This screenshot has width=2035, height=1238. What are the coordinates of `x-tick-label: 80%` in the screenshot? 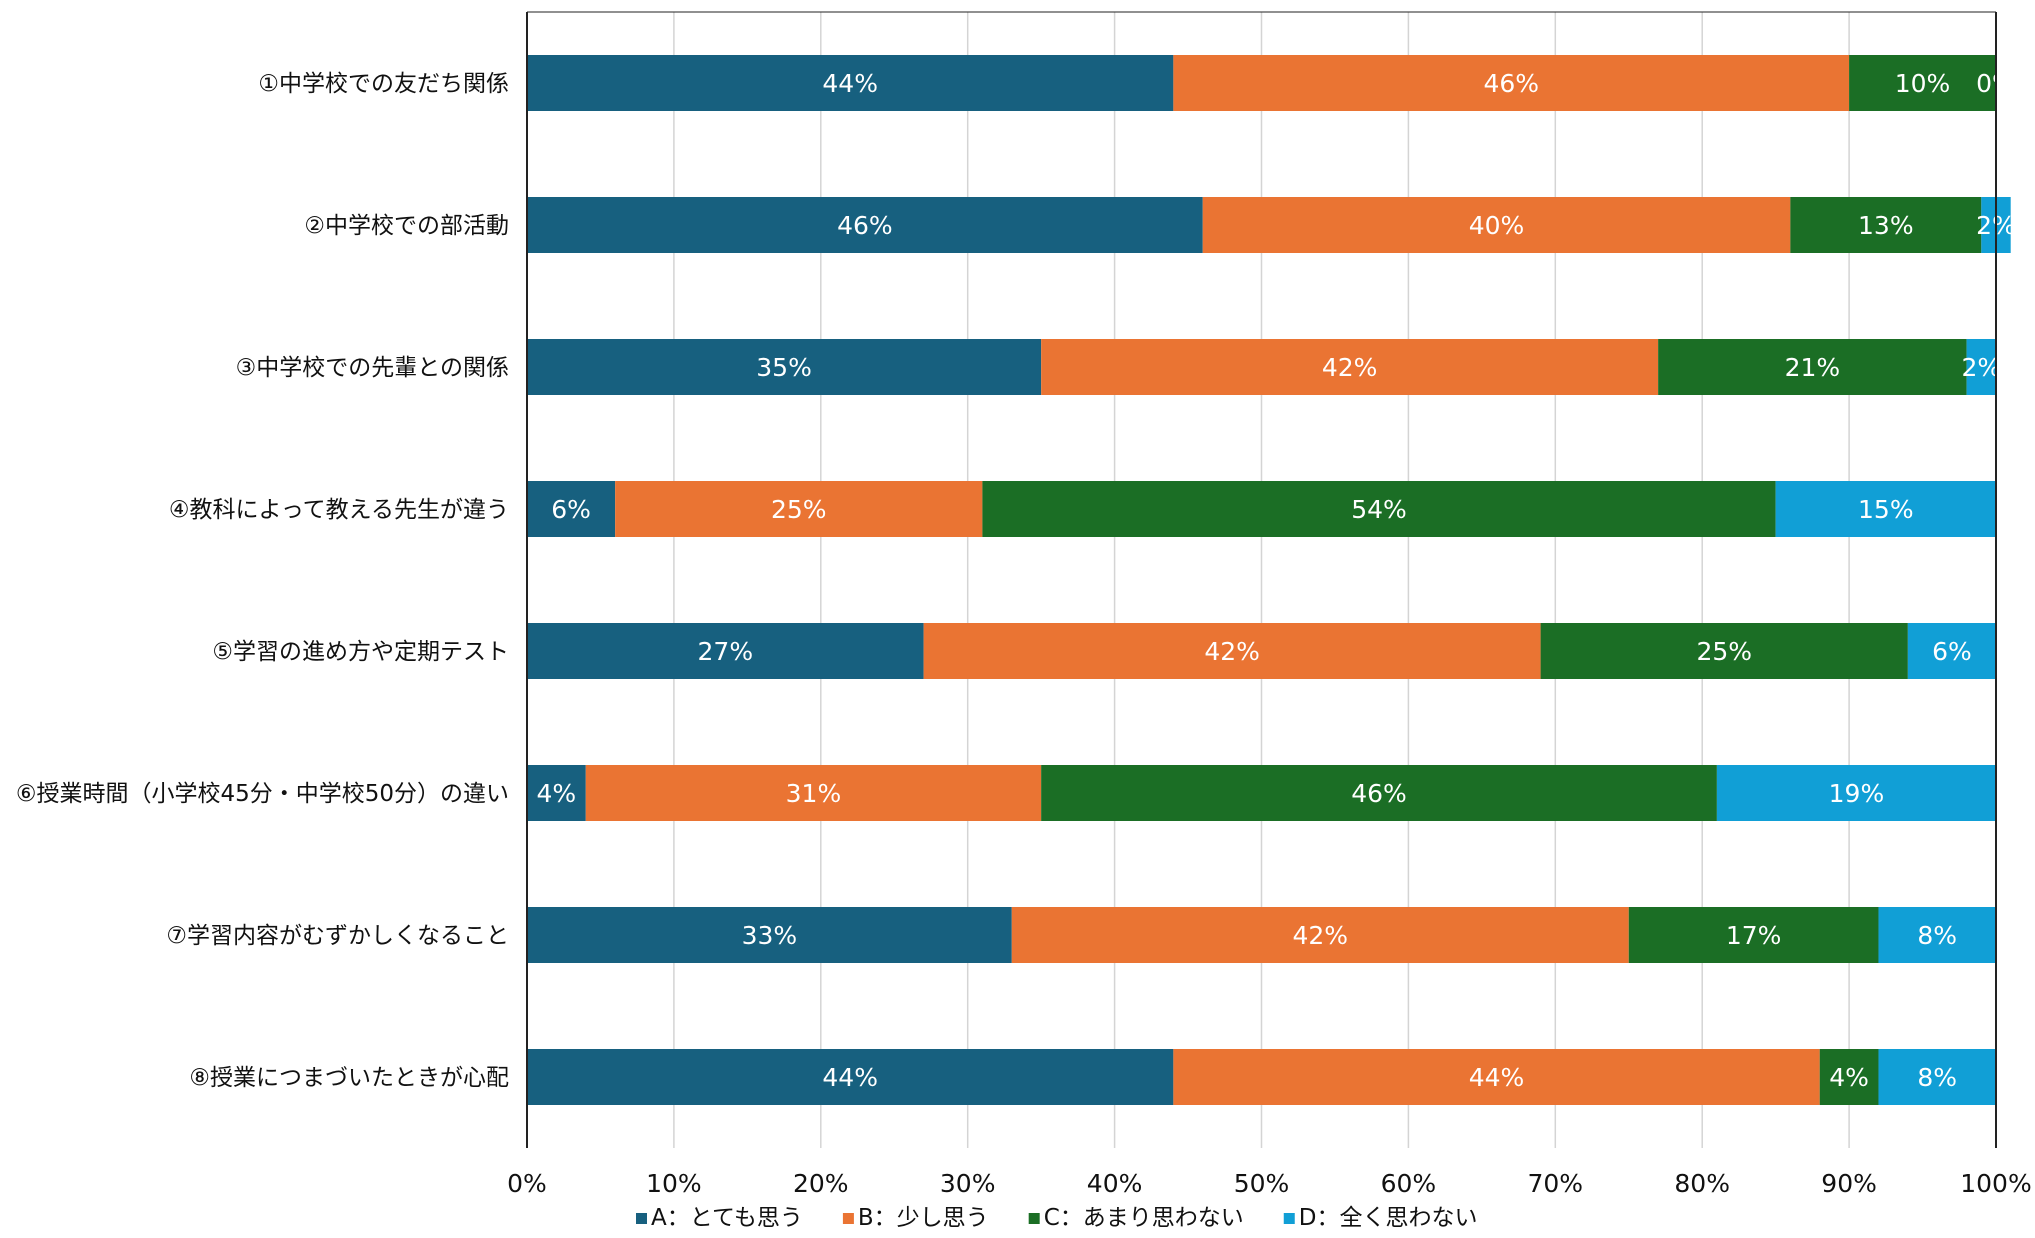 It's located at (1702, 1183).